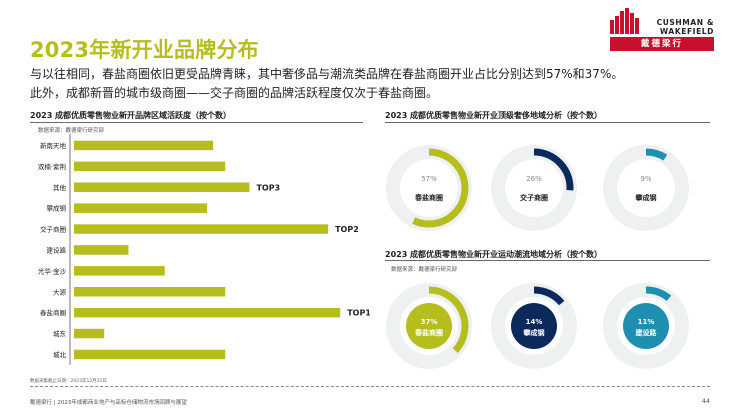  What do you see at coordinates (131, 115) in the screenshot?
I see `bar-chart-title: 2023 成都优质零售物业新开品牌区域活跃度（按个数）` at bounding box center [131, 115].